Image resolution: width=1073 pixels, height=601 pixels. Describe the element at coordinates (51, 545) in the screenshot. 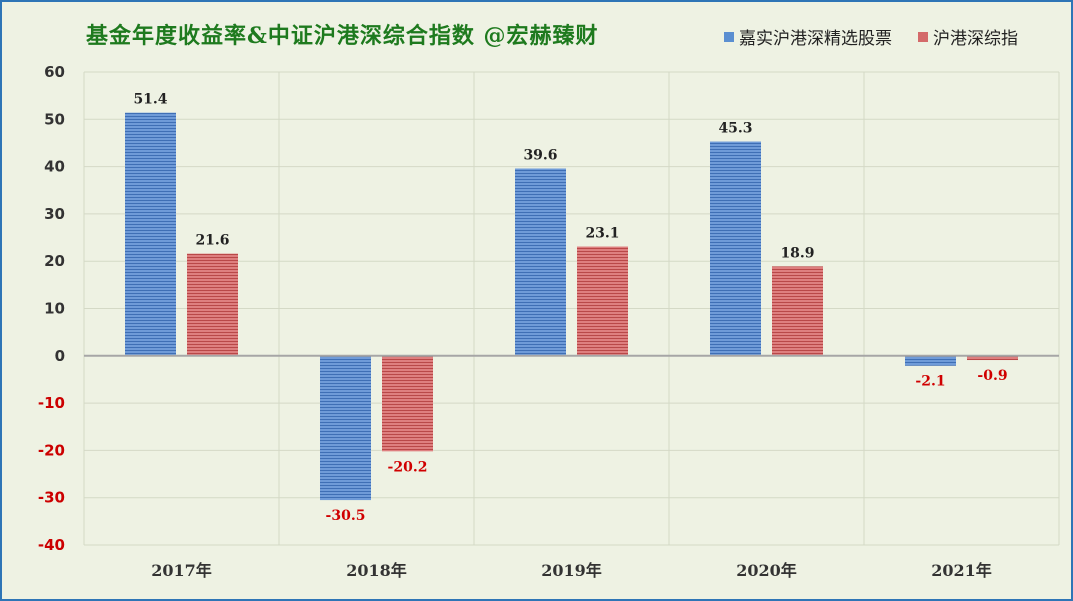

I see `y-tick-label: -40` at that location.